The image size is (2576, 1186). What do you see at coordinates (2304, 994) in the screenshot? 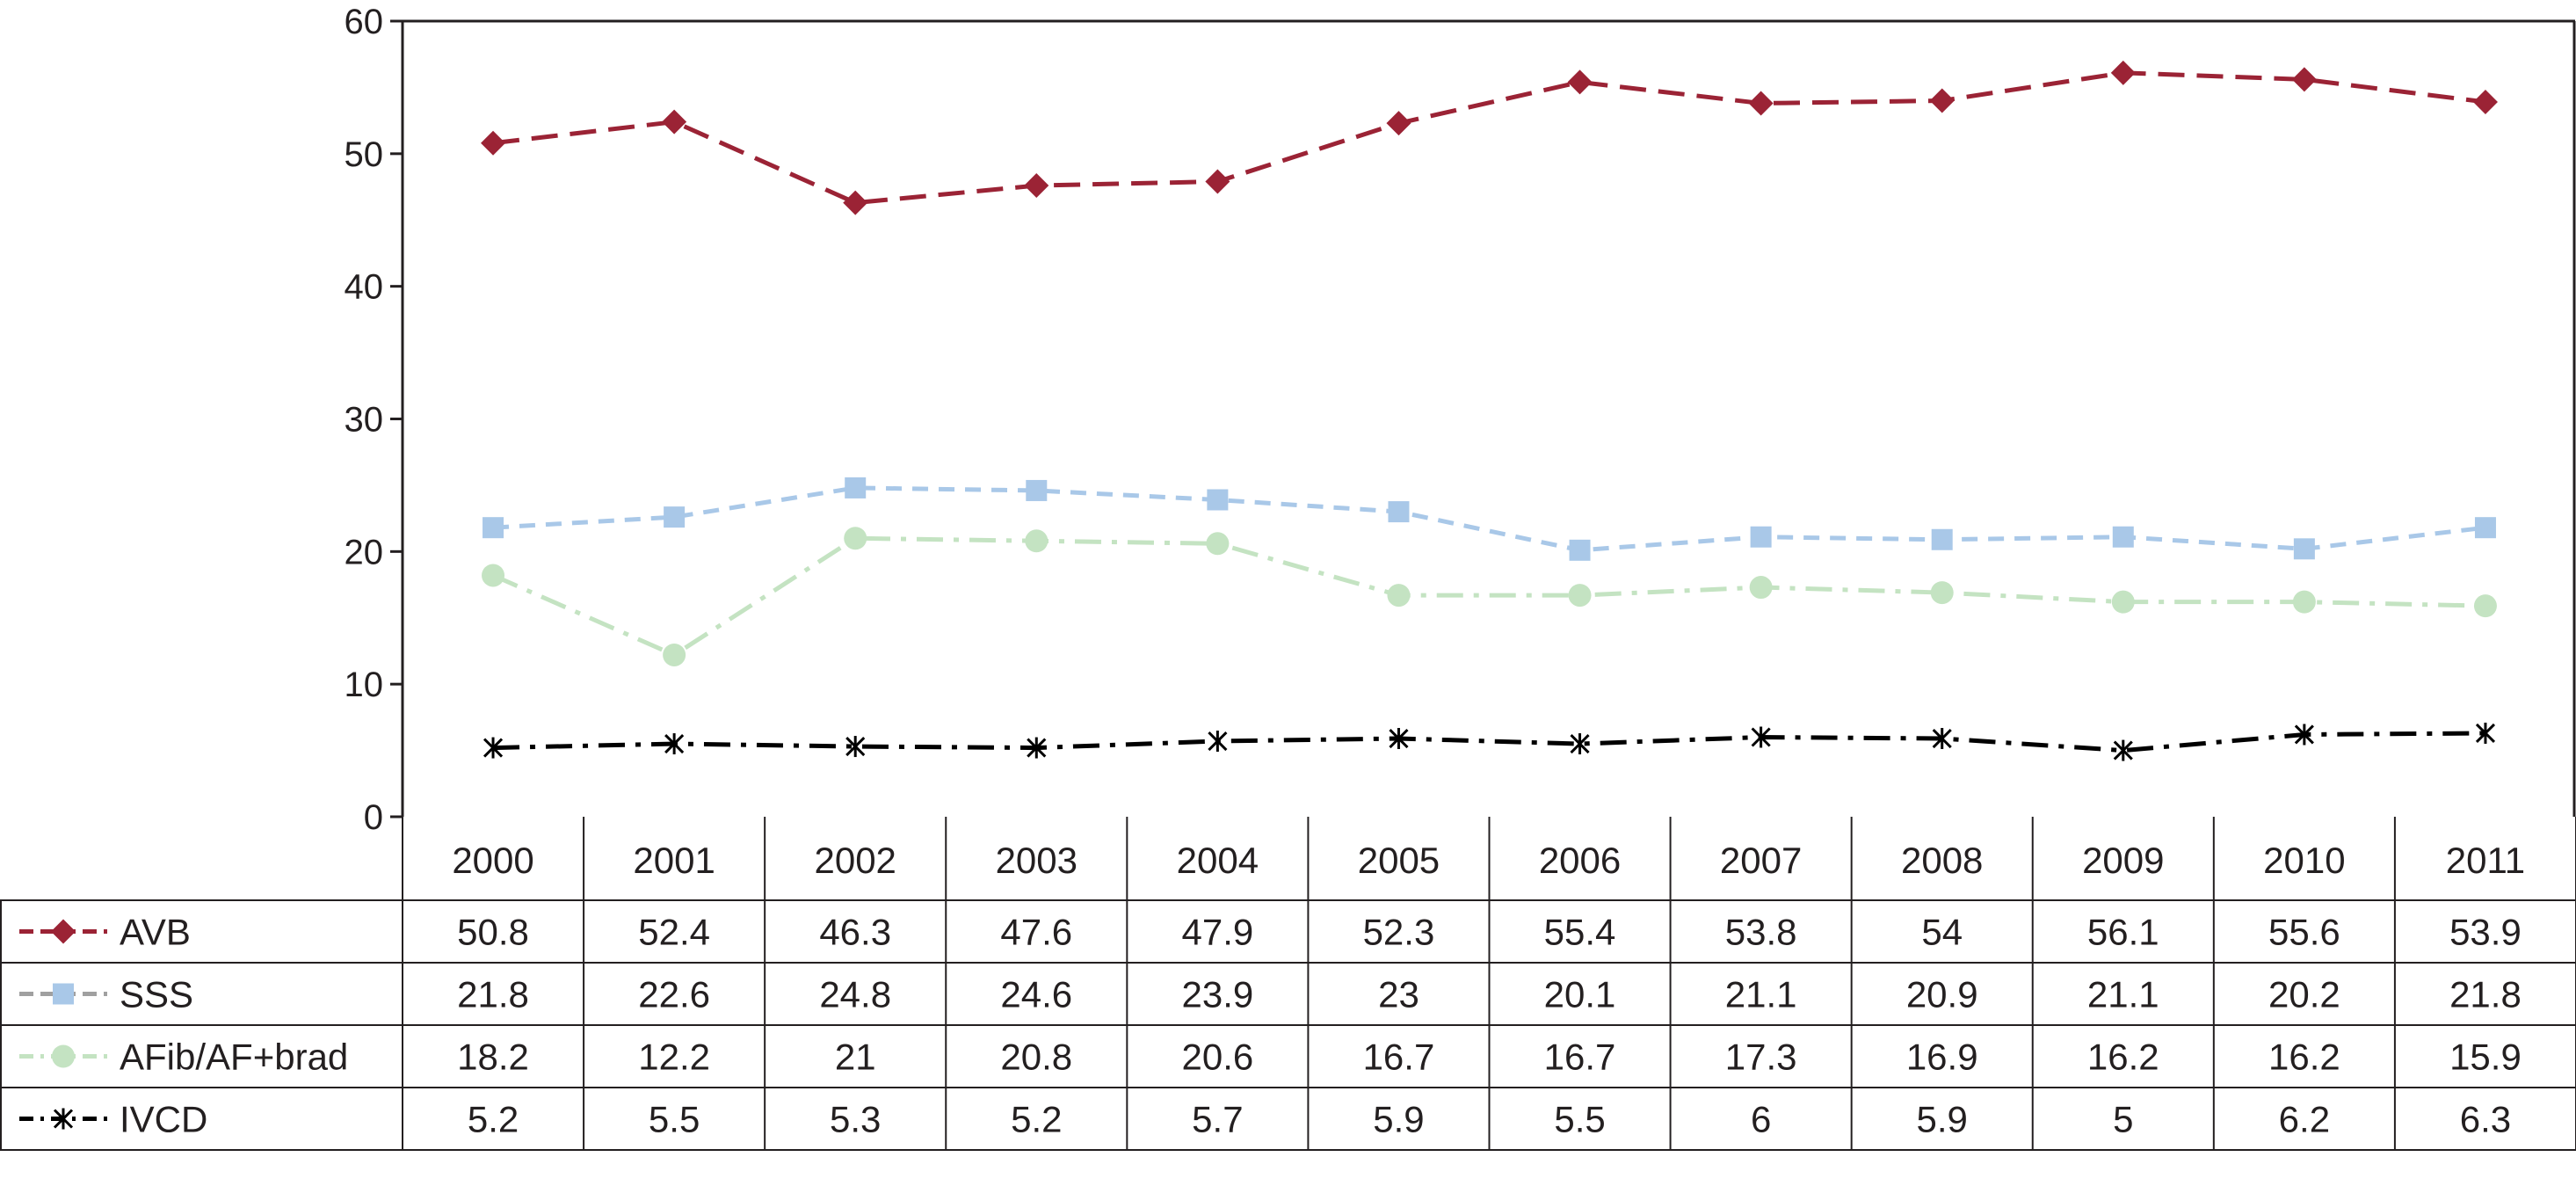
I see `data-cell-value: 20.2` at bounding box center [2304, 994].